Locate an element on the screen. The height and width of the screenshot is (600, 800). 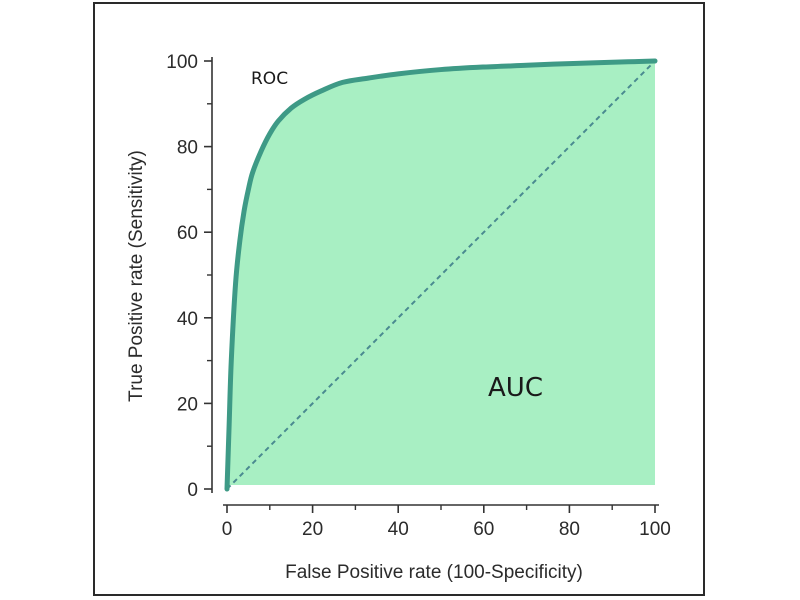
y-axis-title: True Positive rate (Sensitivity) is located at coordinates (136, 276).